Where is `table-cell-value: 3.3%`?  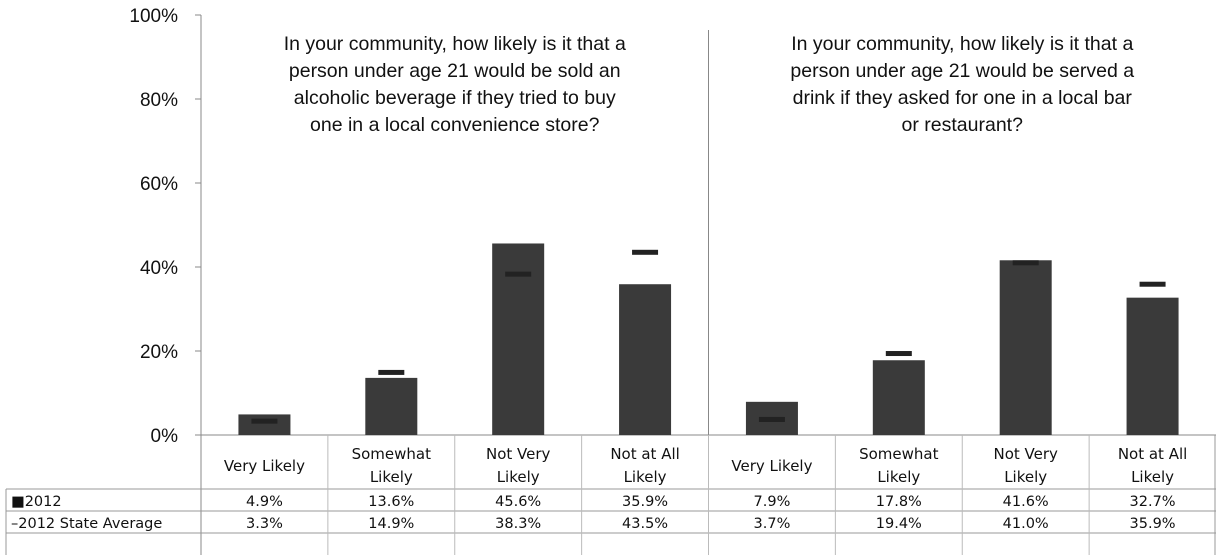
table-cell-value: 3.3% is located at coordinates (264, 524).